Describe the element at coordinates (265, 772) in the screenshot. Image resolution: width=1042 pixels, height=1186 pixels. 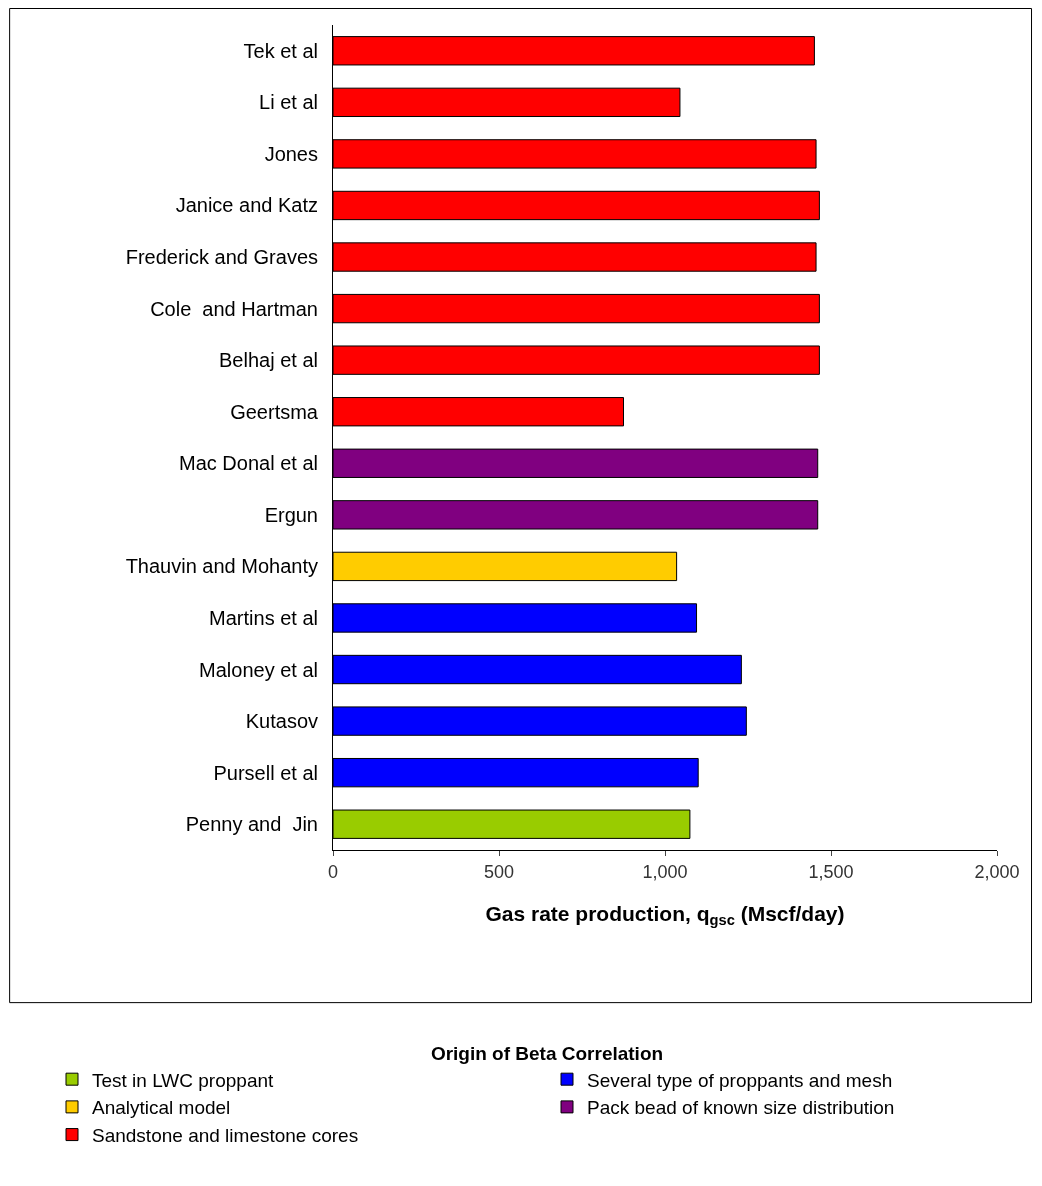
I see `y-tick-label: Pursell et al` at that location.